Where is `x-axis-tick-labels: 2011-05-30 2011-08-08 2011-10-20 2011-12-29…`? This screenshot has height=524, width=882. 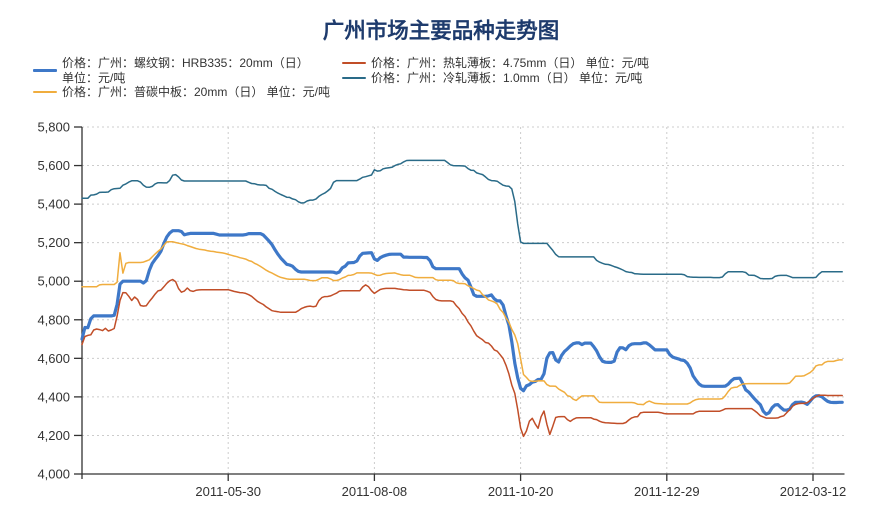 x-axis-tick-labels: 2011-05-30 2011-08-08 2011-10-20 2011-12-29… is located at coordinates (520, 491).